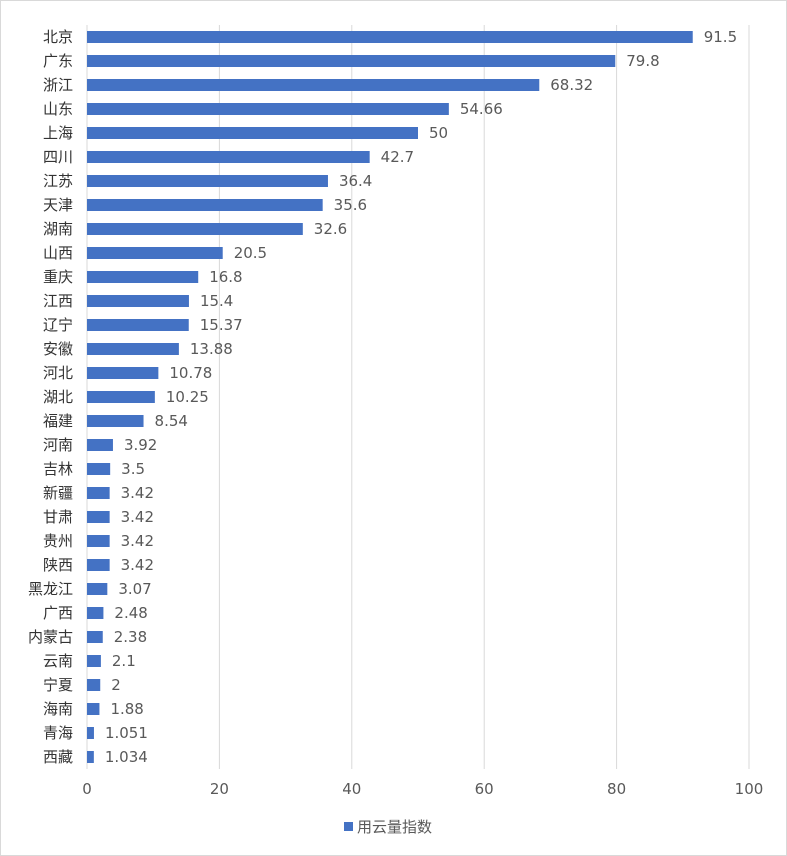  Describe the element at coordinates (481, 109) in the screenshot. I see `data-label: 54.66` at that location.